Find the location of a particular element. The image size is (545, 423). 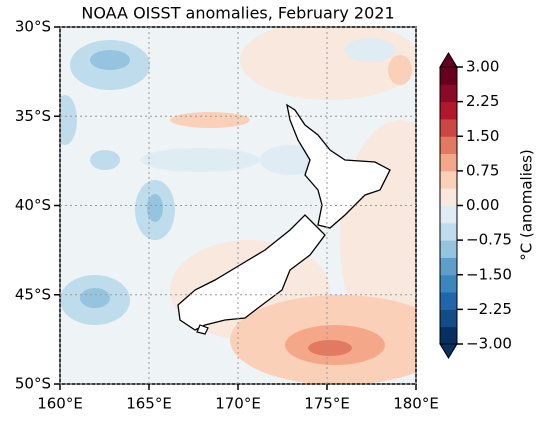

colorbar-tick-label: 0.75 is located at coordinates (482, 170).